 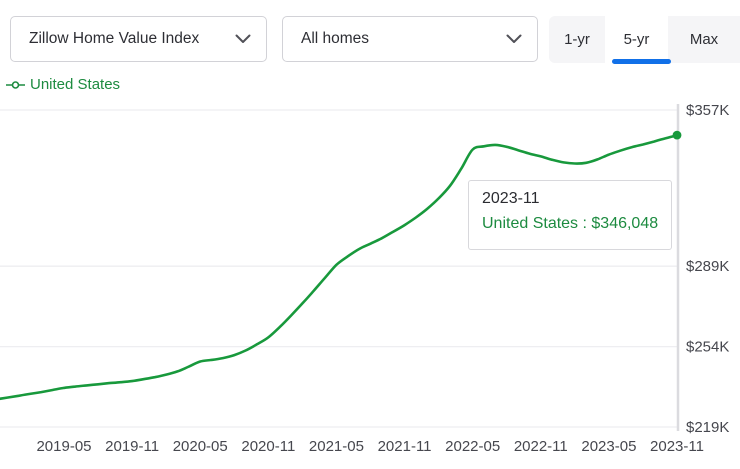 I want to click on latest-value-dot, so click(x=677, y=135).